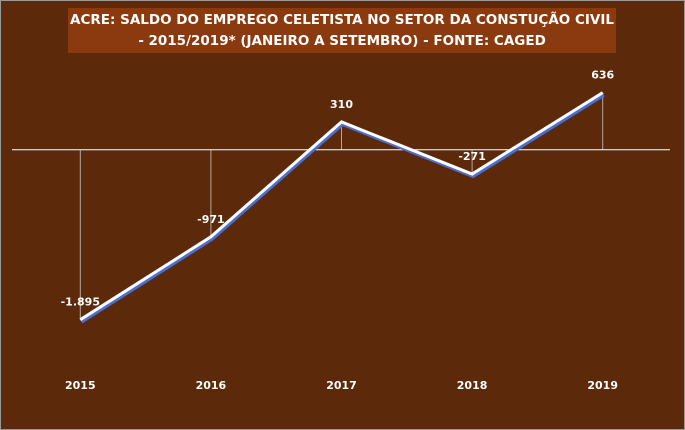  What do you see at coordinates (602, 385) in the screenshot?
I see `x-tick-label: 2019` at bounding box center [602, 385].